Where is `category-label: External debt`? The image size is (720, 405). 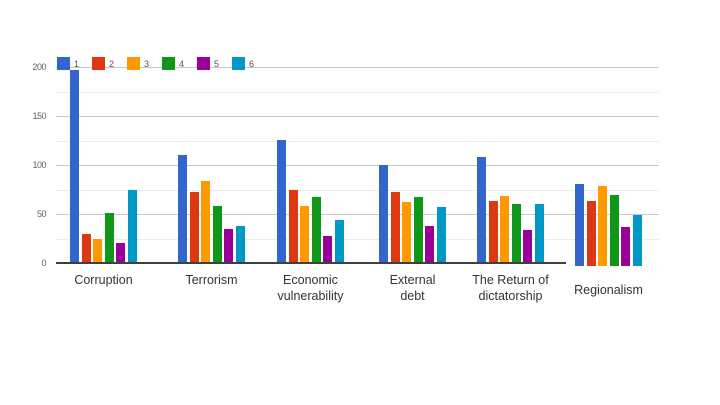 category-label: External debt is located at coordinates (412, 288).